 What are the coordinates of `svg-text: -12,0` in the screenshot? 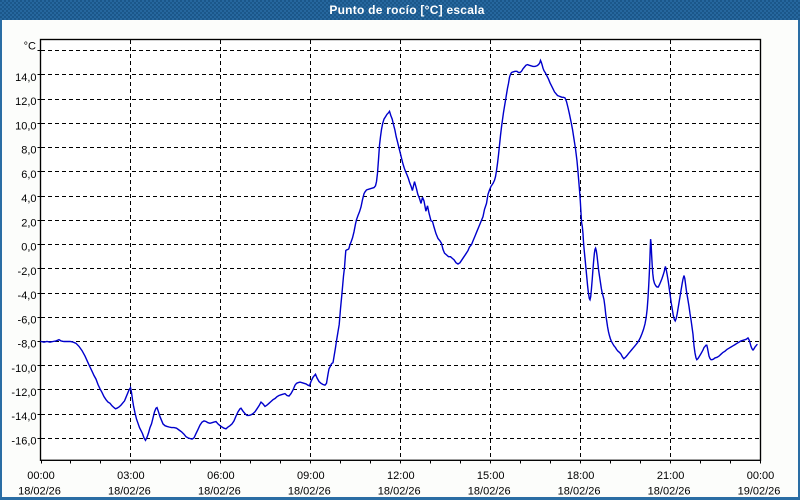 It's located at (23, 393).